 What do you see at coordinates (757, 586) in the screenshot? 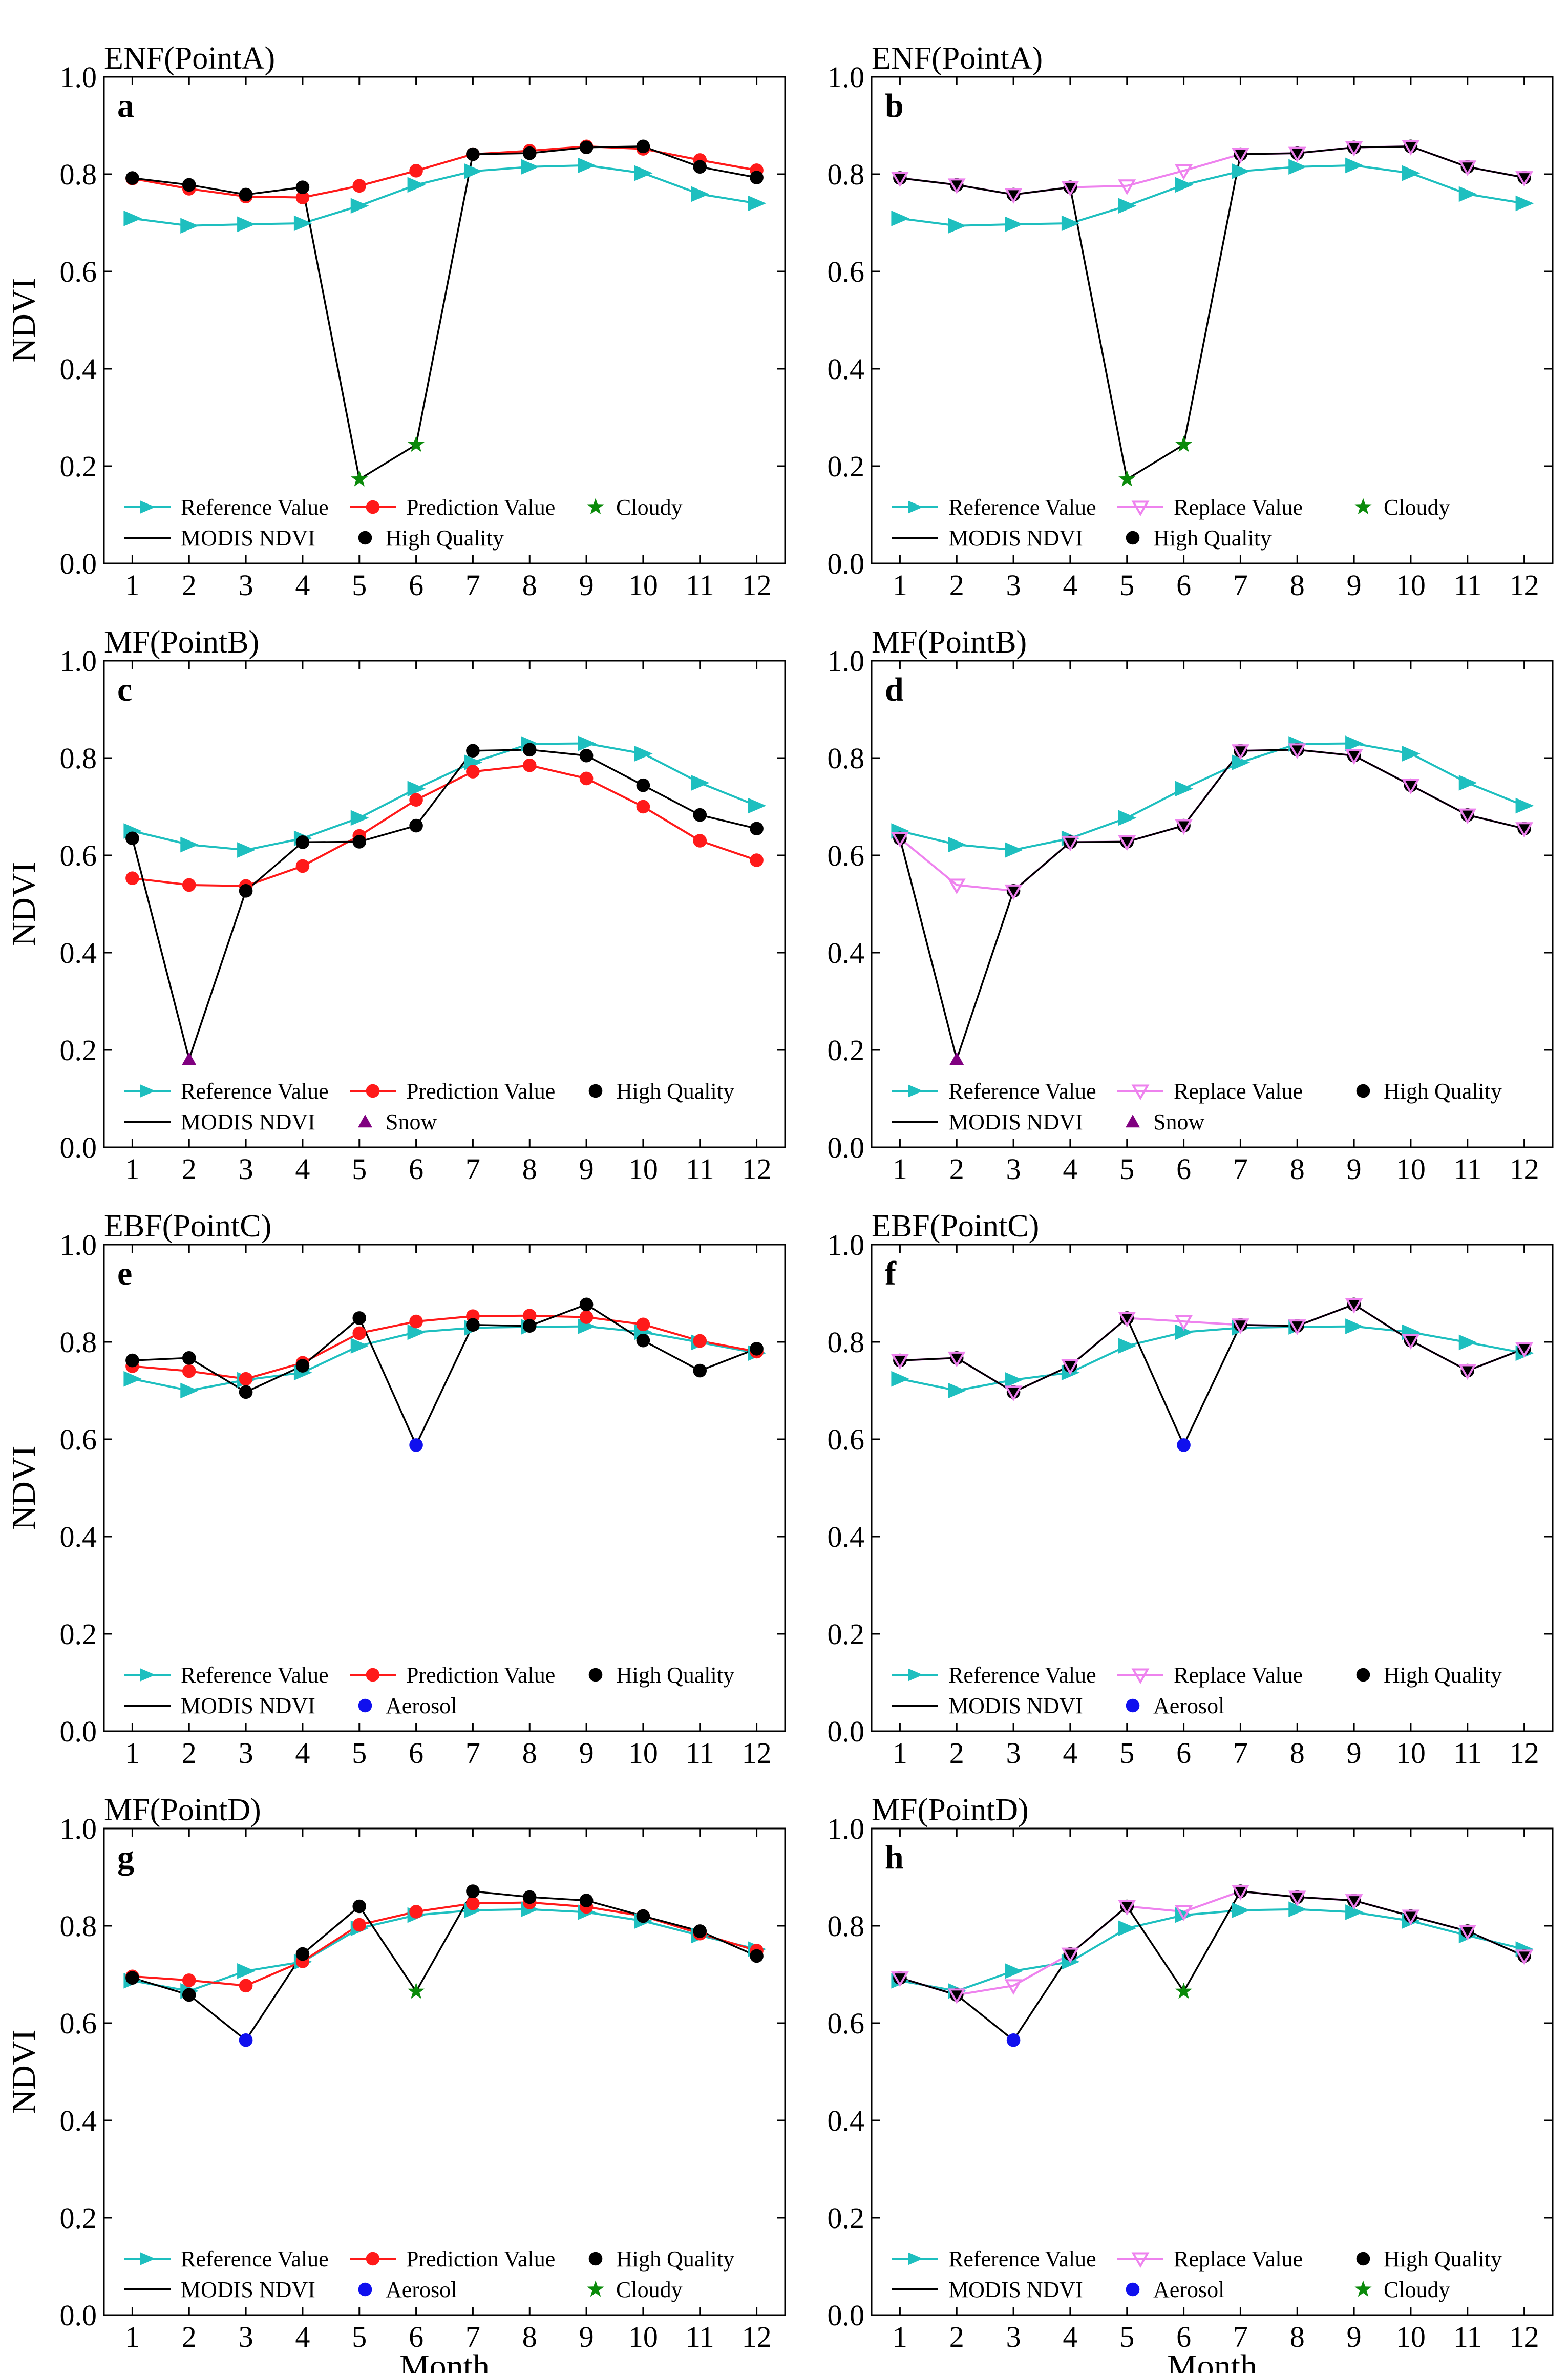
I see `x-tick-label: 12` at bounding box center [757, 586].